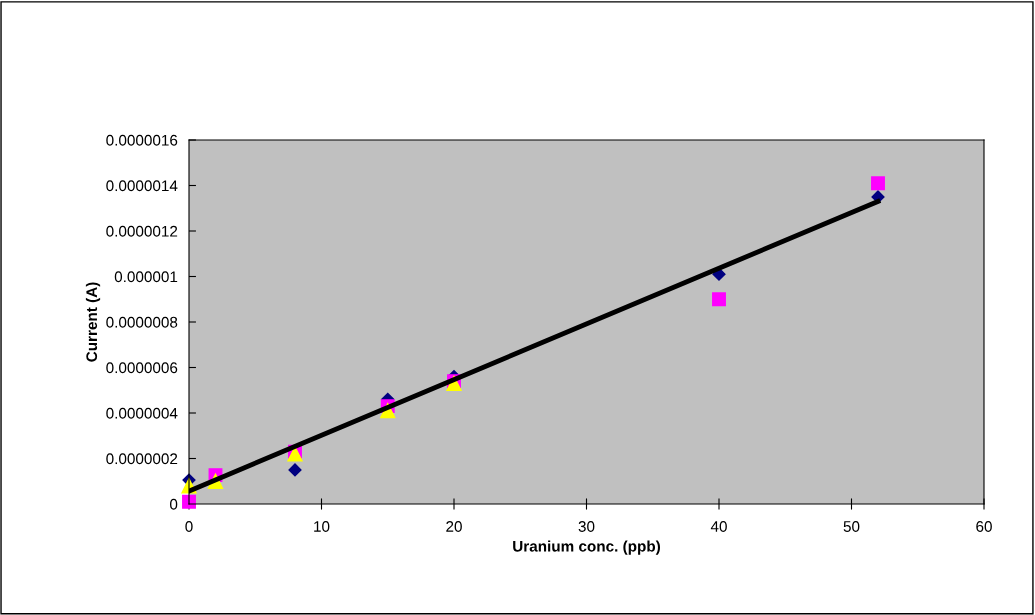 This screenshot has width=1035, height=615. What do you see at coordinates (142, 459) in the screenshot?
I see `y-tick-label: 0.0000002` at bounding box center [142, 459].